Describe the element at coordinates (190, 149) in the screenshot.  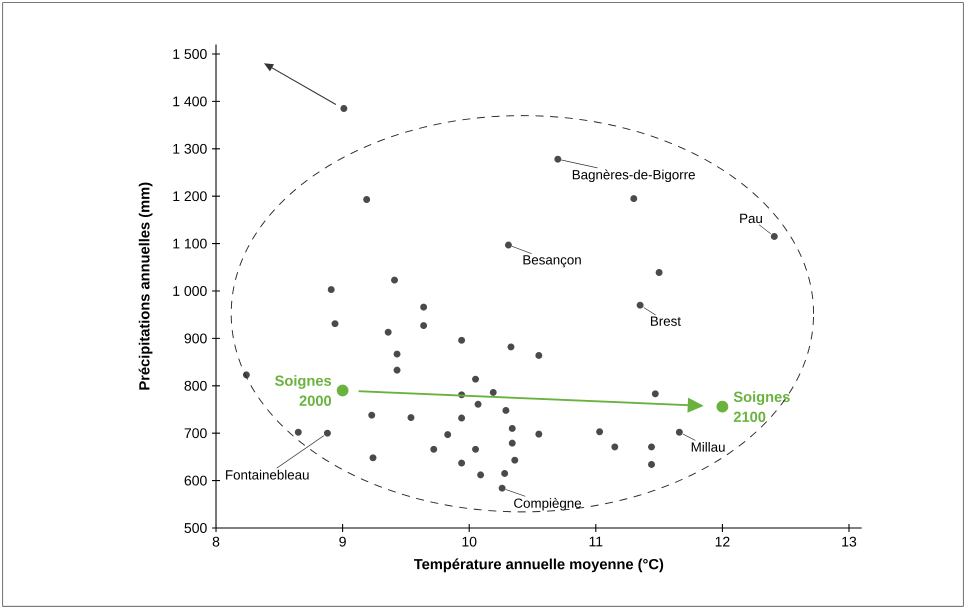
I see `y-tick-label: 1 300` at that location.